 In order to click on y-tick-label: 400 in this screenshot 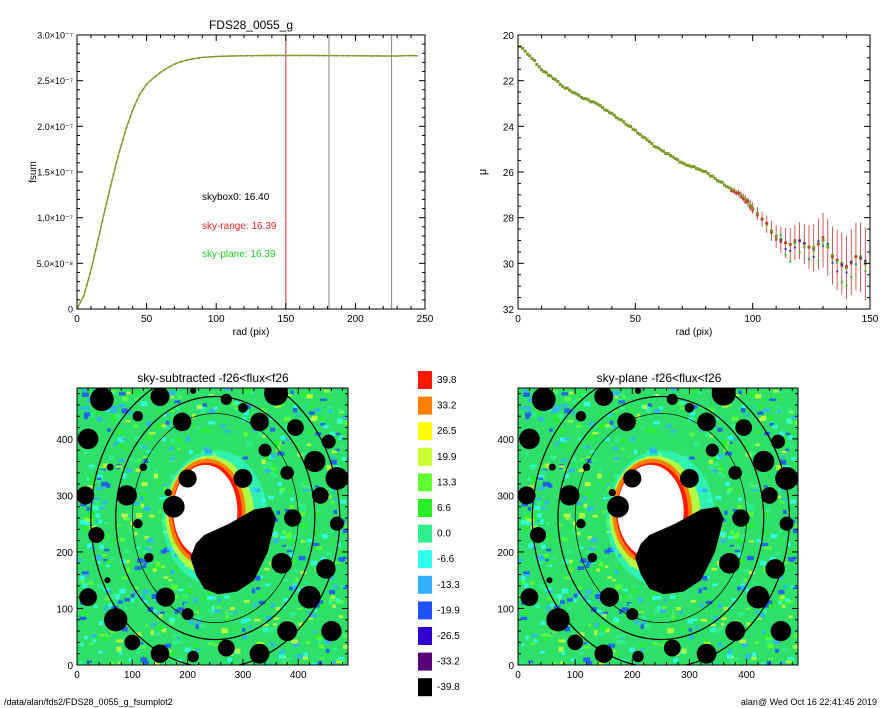, I will do `click(505, 440)`.